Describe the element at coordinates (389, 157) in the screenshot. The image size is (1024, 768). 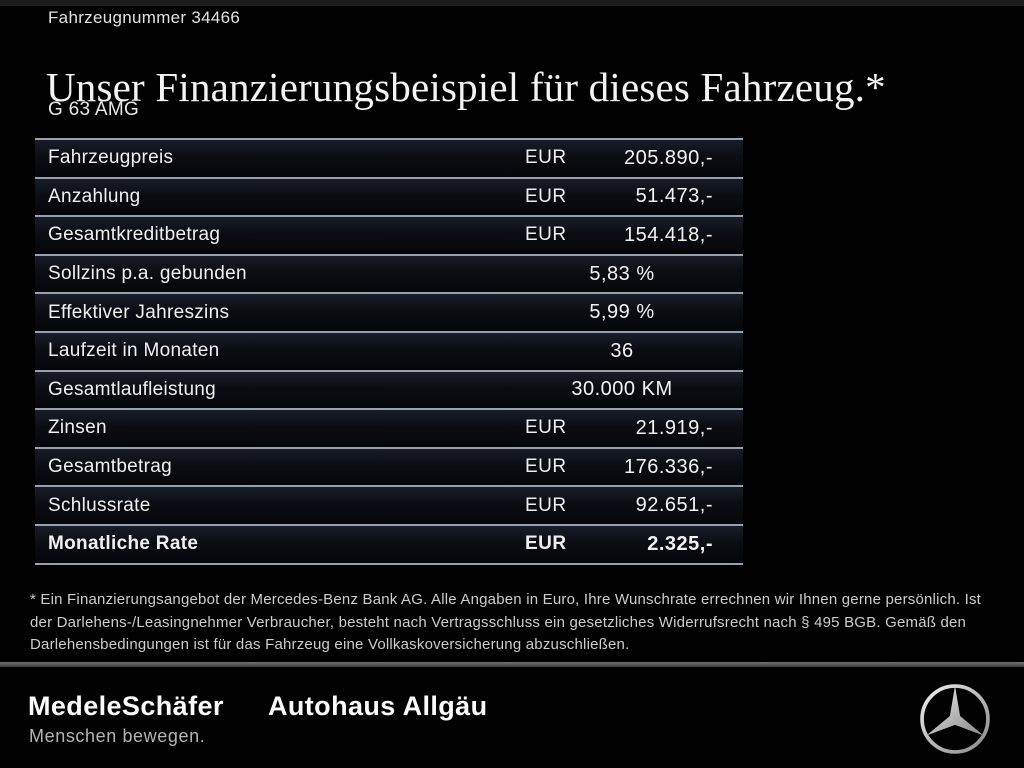
I see `table-row: Fahrzeugpreis EUR 205.890,-` at that location.